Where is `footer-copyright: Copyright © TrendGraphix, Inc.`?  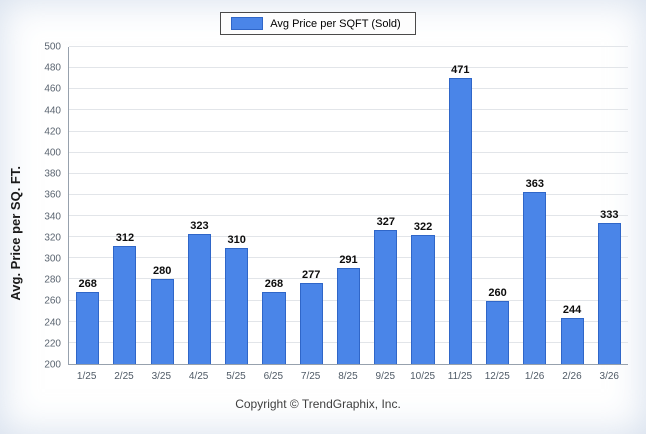 footer-copyright: Copyright © TrendGraphix, Inc. is located at coordinates (318, 404).